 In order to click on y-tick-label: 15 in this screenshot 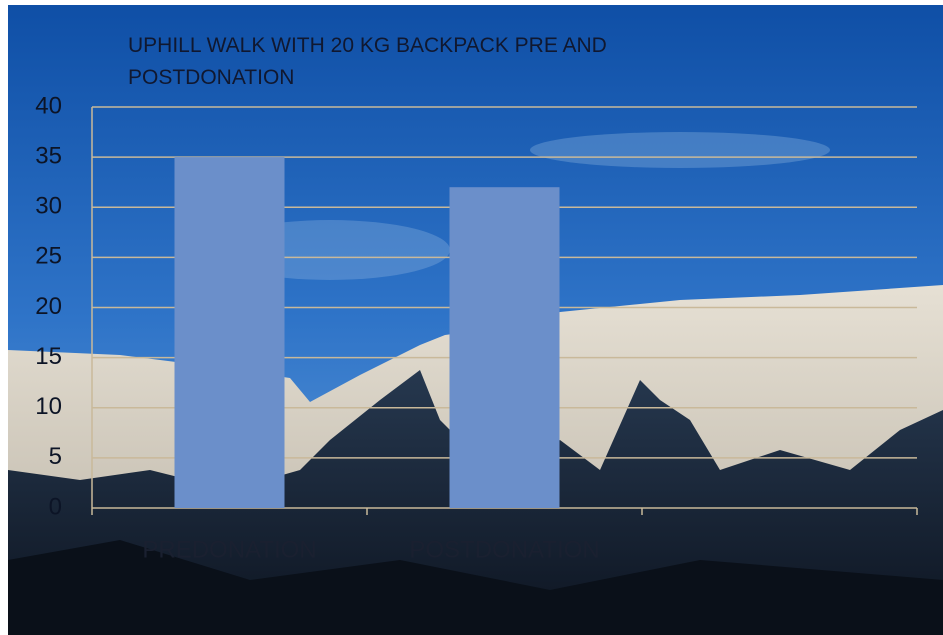, I will do `click(48, 356)`.